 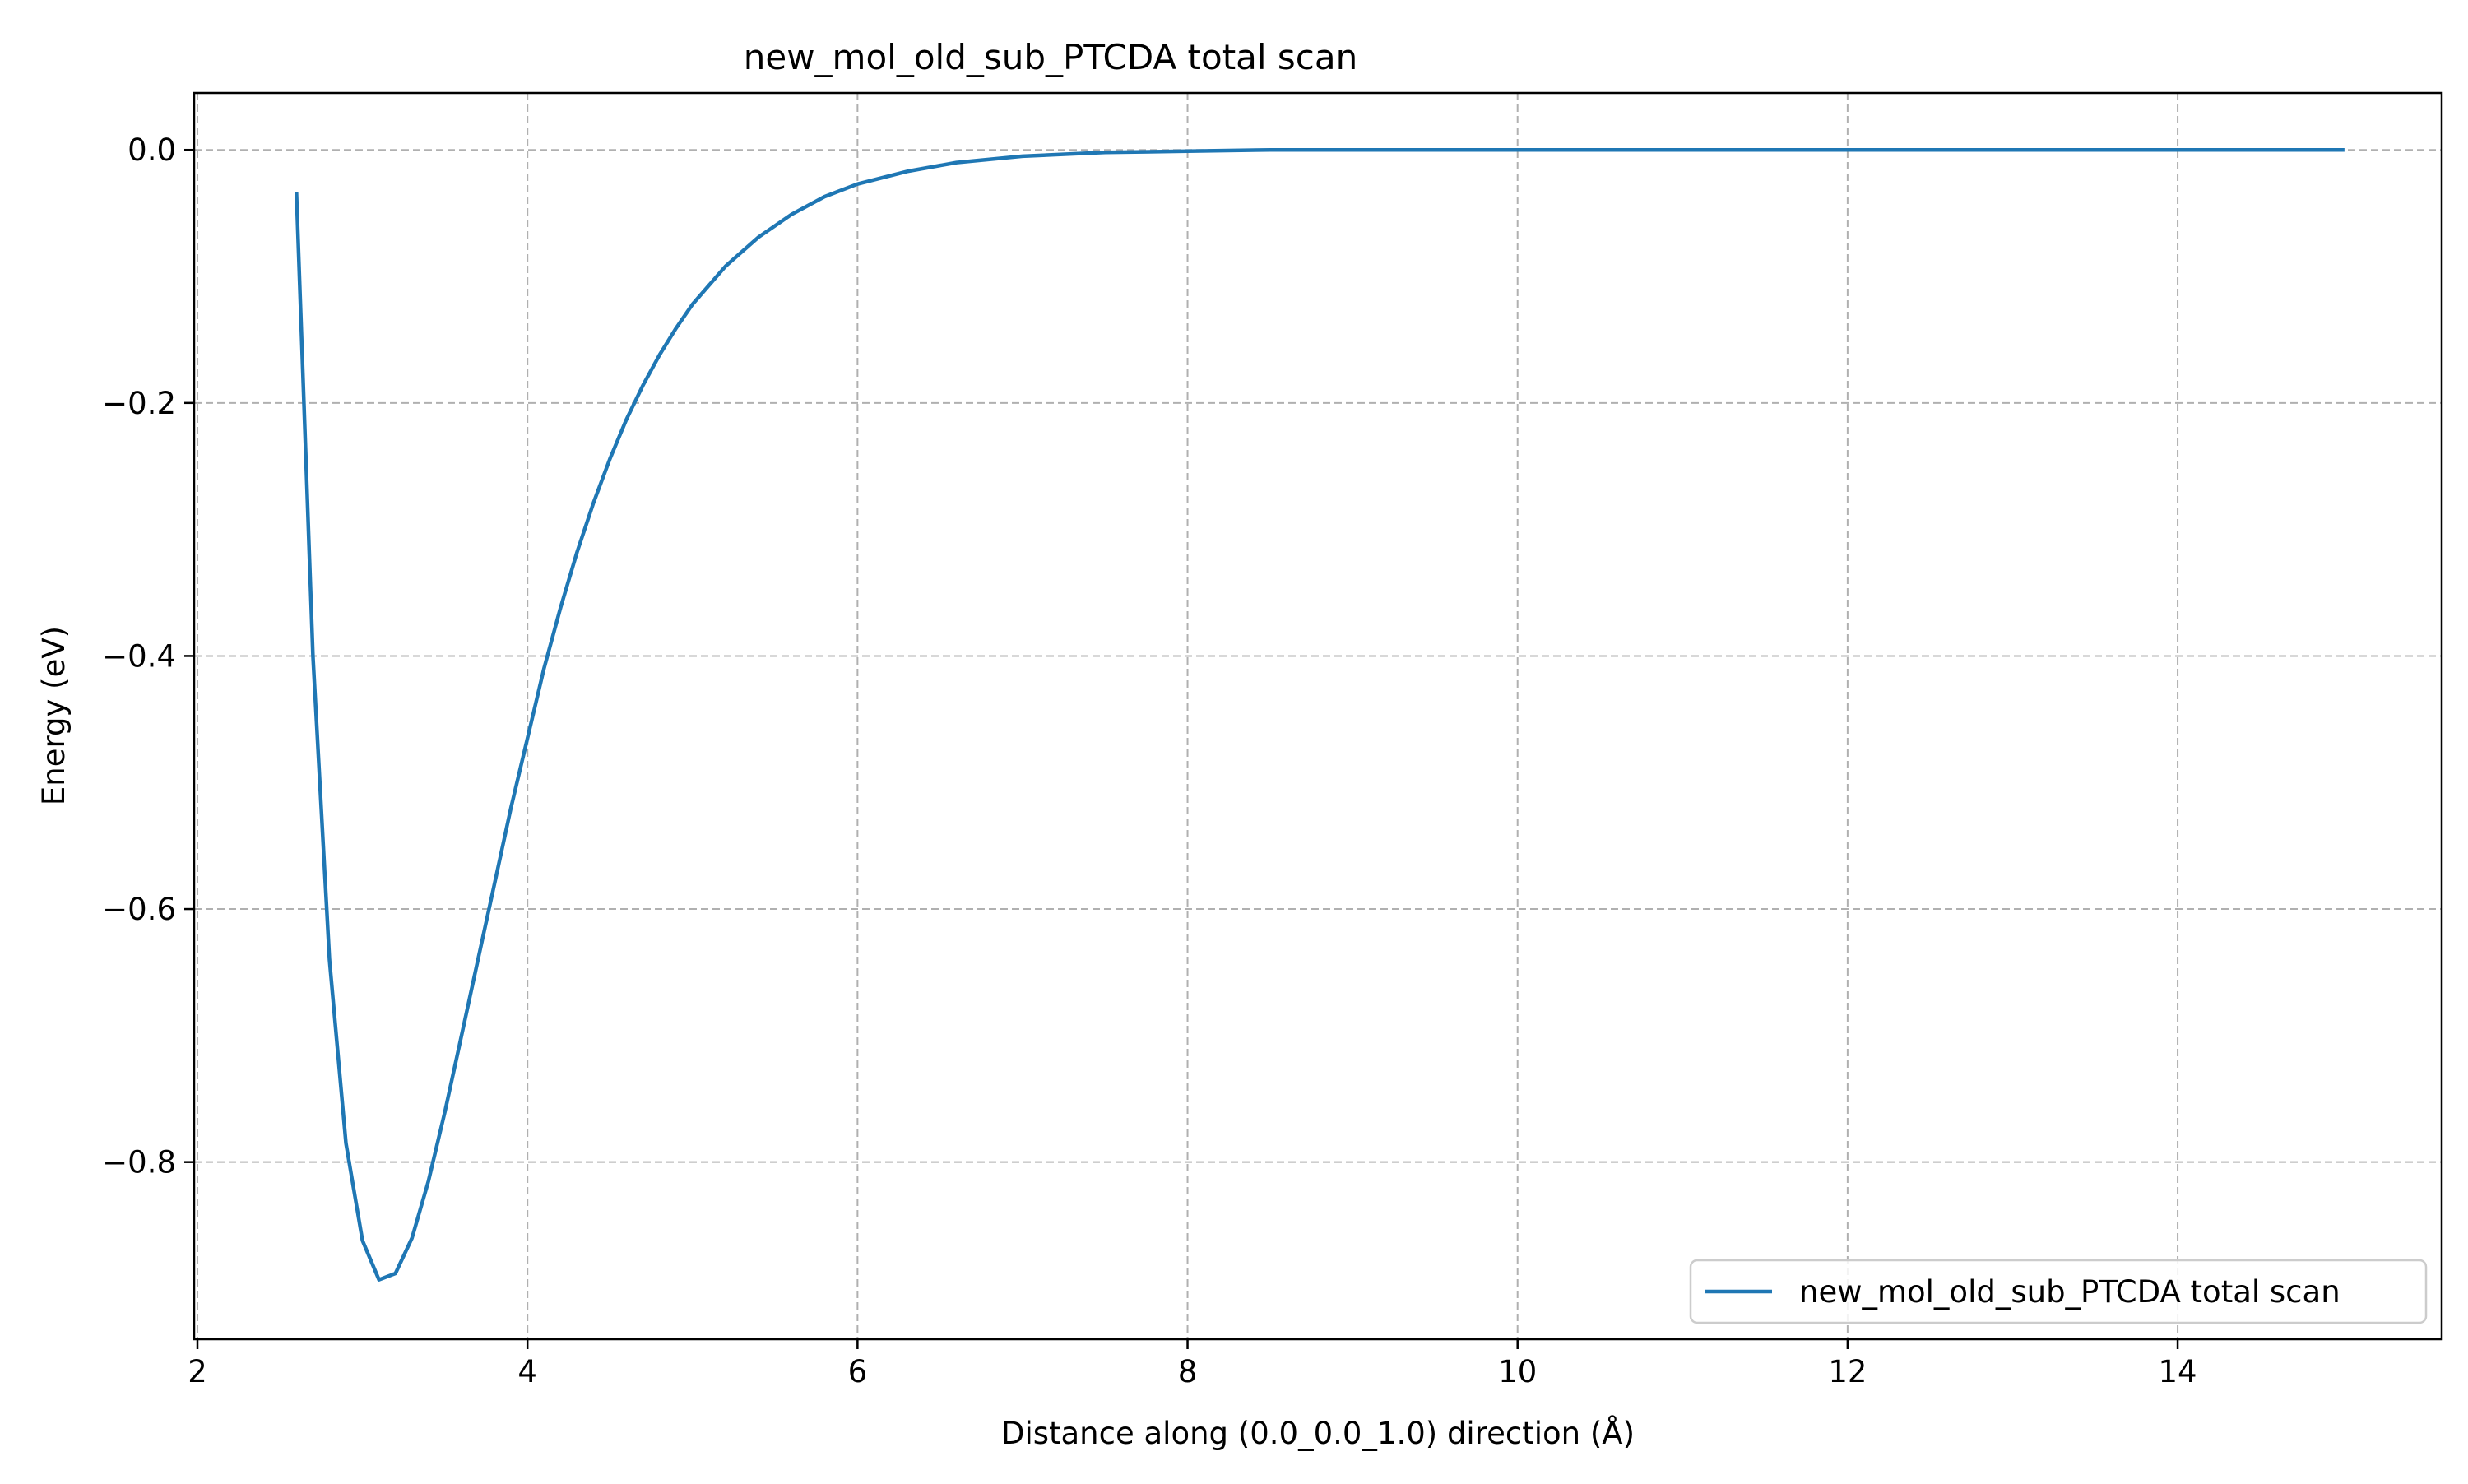 What do you see at coordinates (54, 715) in the screenshot?
I see `y-axis-label: Energy (eV)` at bounding box center [54, 715].